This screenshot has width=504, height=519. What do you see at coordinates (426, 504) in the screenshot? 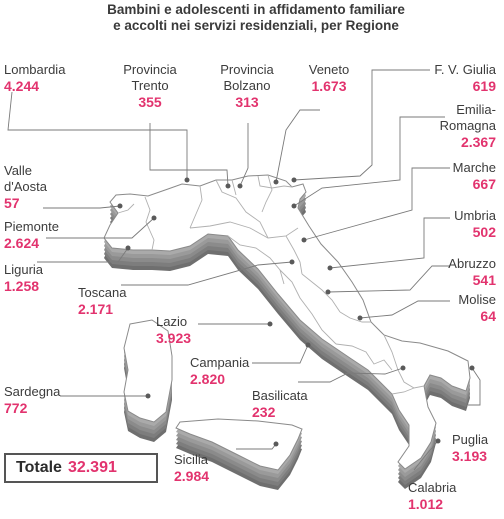
I see `region-value: 1.012` at bounding box center [426, 504].